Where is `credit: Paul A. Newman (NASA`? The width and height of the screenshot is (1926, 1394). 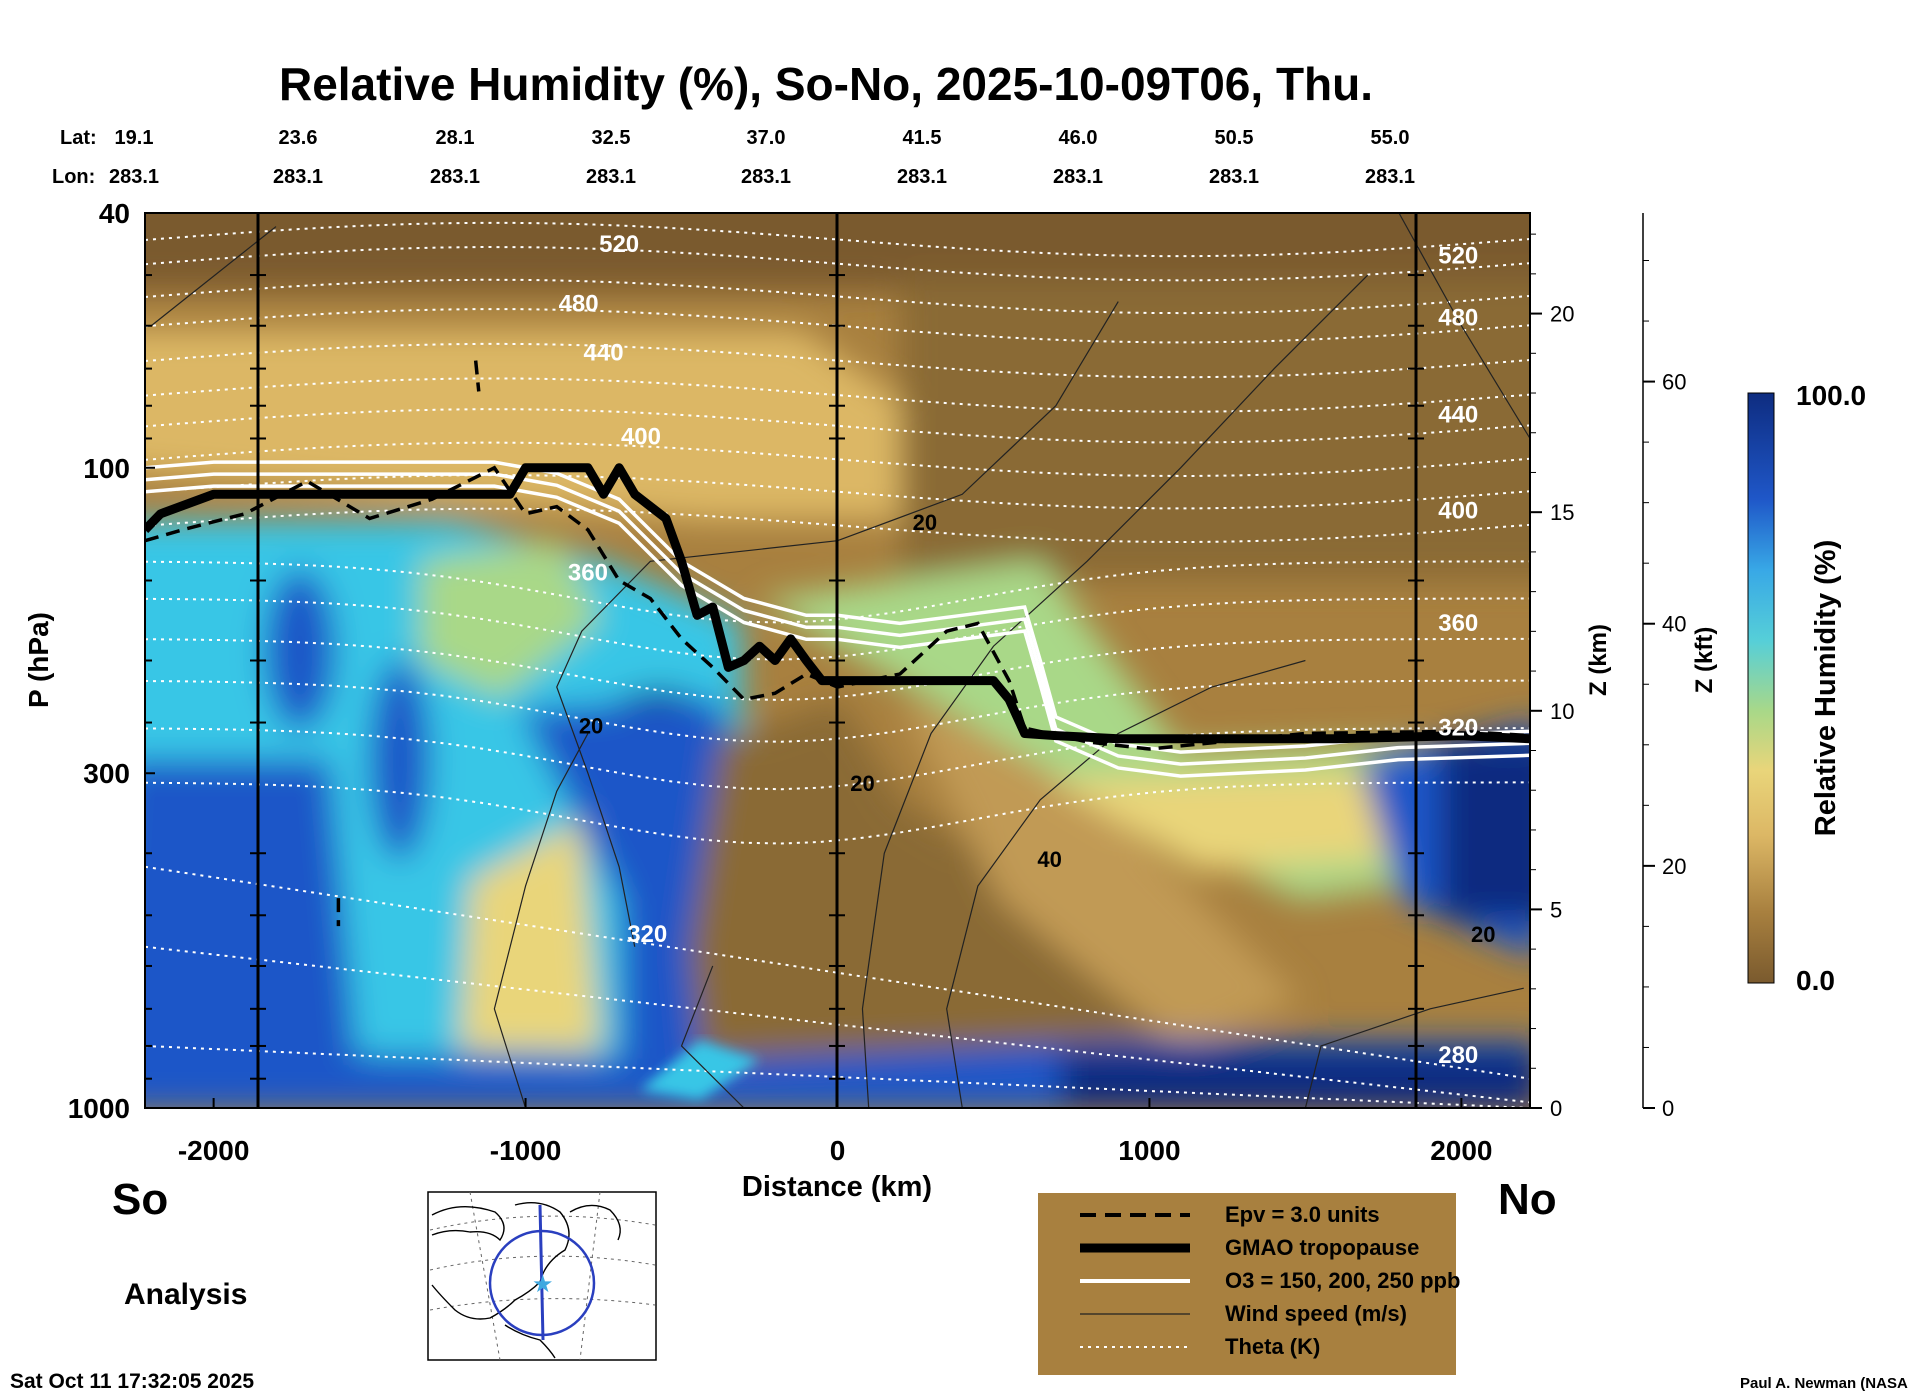
credit: Paul A. Newman (NASA is located at coordinates (1824, 1383).